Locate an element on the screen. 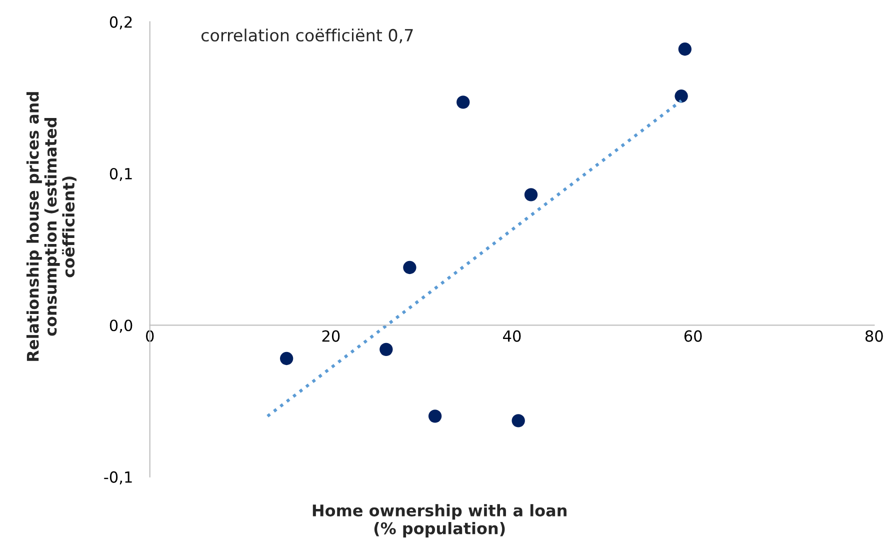  x-tick-label: 20 is located at coordinates (331, 336).